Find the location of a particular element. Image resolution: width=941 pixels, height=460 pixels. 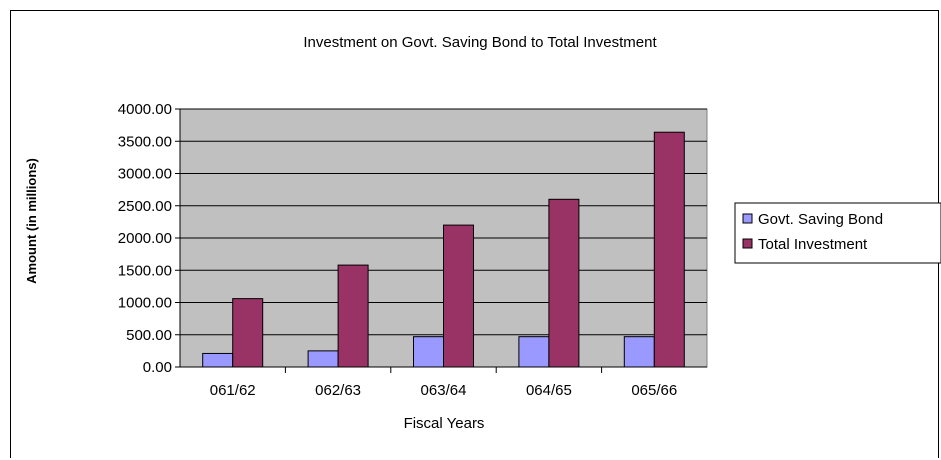

x-tick-label: 063/64 is located at coordinates (444, 390).